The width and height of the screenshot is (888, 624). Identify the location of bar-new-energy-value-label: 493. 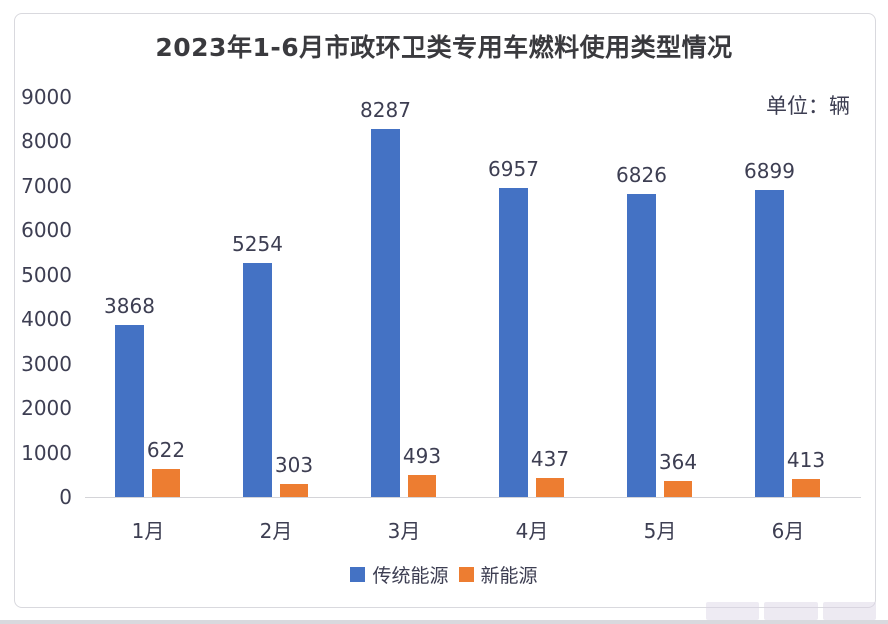
(422, 456).